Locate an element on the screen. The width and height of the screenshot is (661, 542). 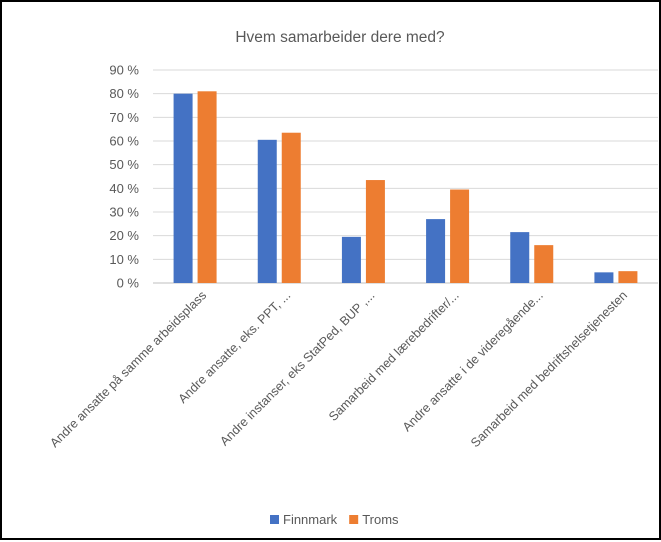
y-tick-label: 50 % is located at coordinates (124, 164).